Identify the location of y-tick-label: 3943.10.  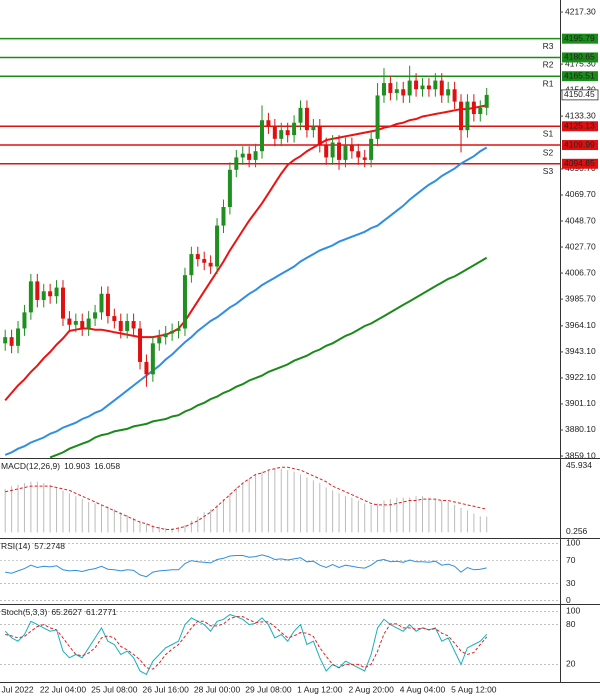
(580, 351).